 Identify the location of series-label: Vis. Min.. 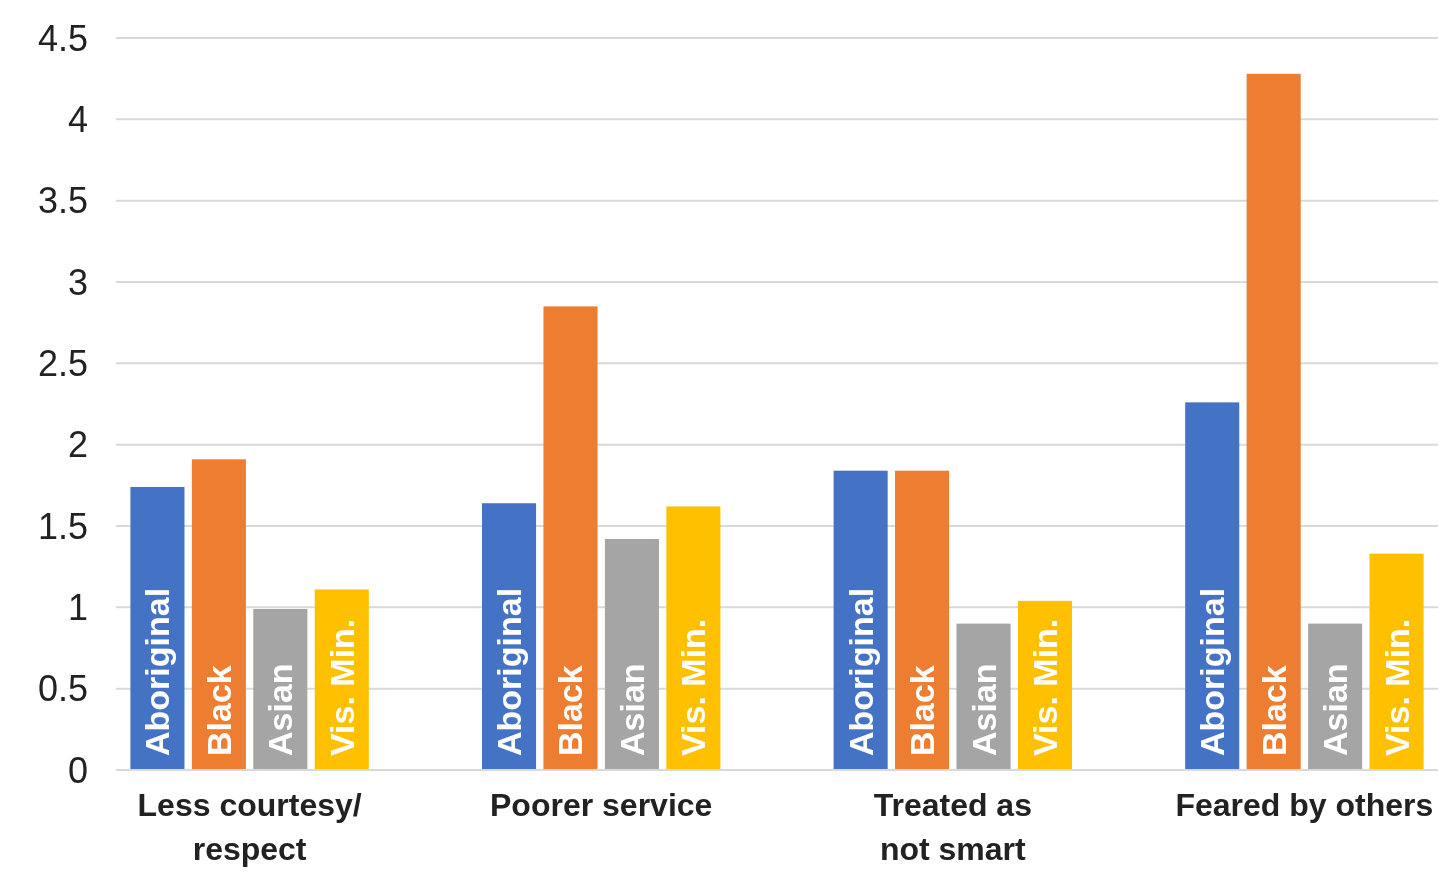
(341, 687).